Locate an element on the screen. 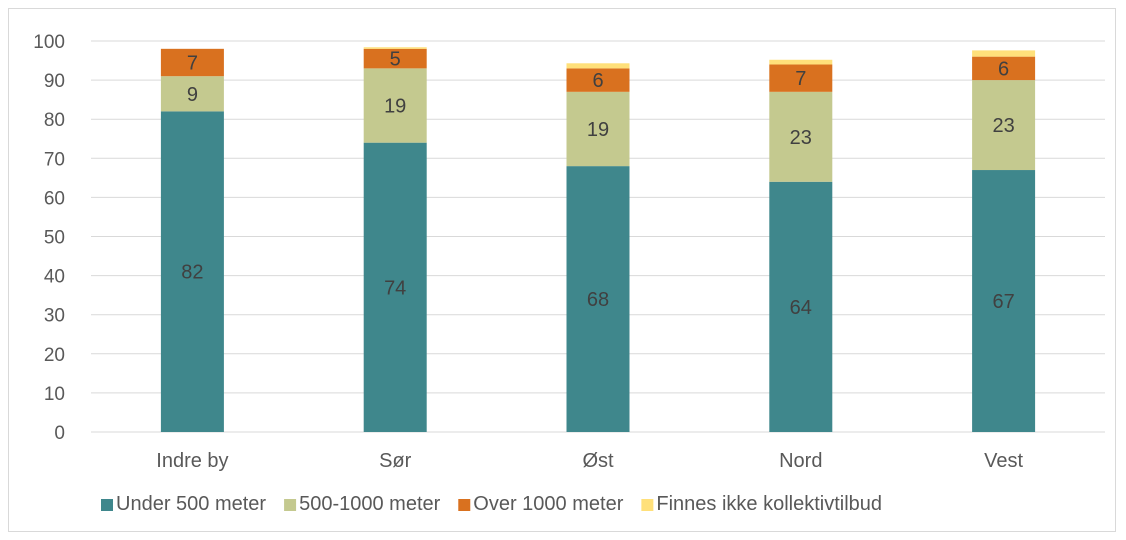 This screenshot has height=540, width=1126. legend-label: 500-1000 meter is located at coordinates (370, 504).